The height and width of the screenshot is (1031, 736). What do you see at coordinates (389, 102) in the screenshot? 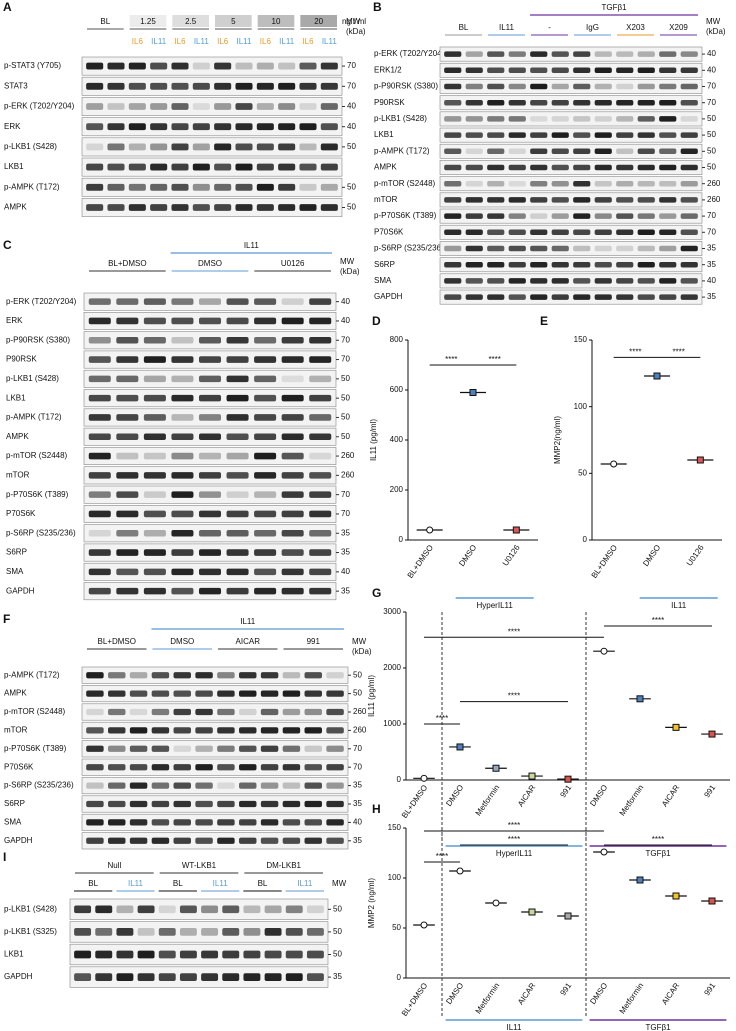
I see `blot-label: P90RSK` at bounding box center [389, 102].